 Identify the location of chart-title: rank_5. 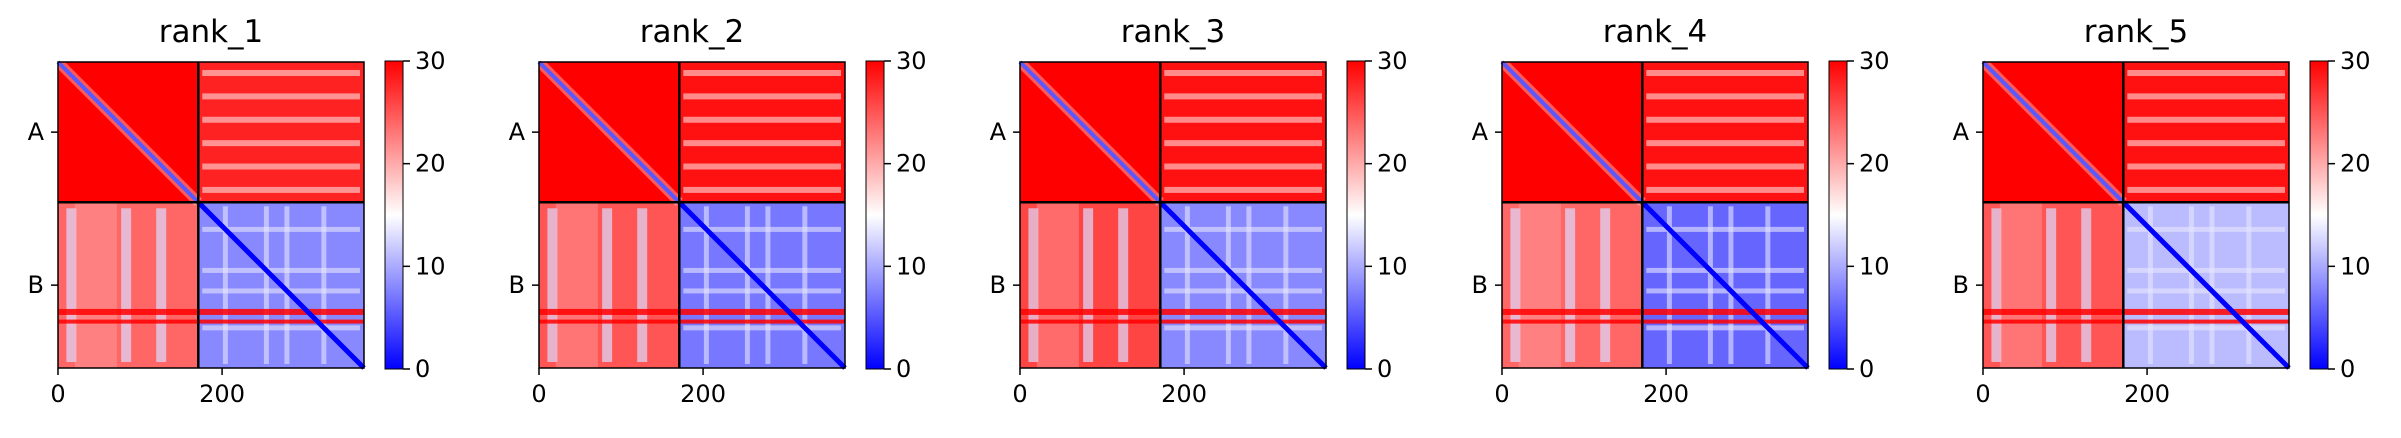
(2136, 32).